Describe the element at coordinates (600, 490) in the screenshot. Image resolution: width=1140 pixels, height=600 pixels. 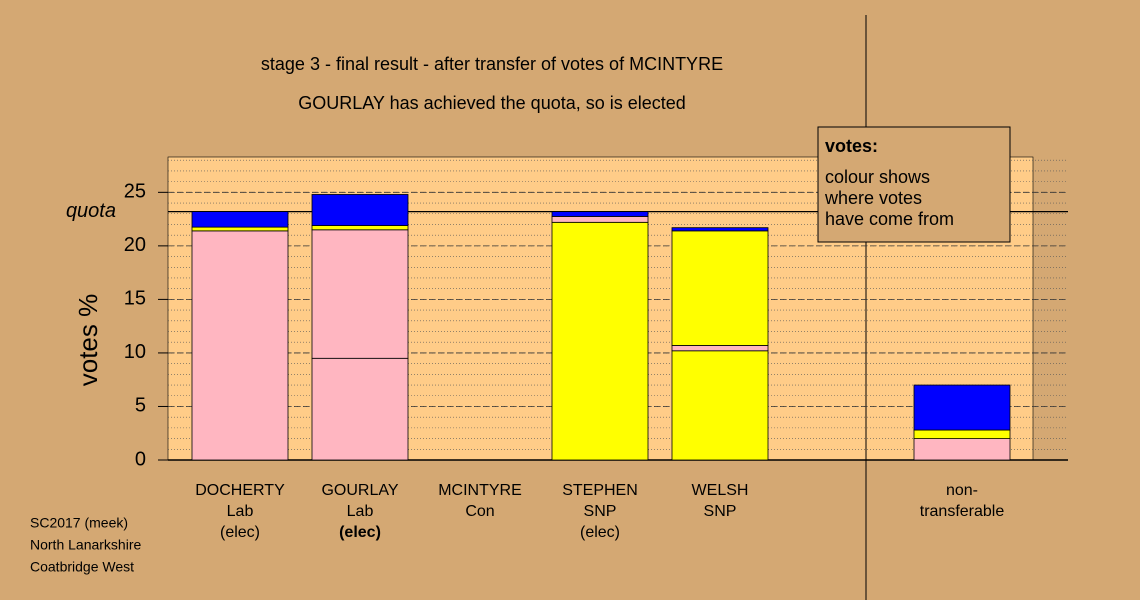
I see `x-tick-label: STEPHEN` at that location.